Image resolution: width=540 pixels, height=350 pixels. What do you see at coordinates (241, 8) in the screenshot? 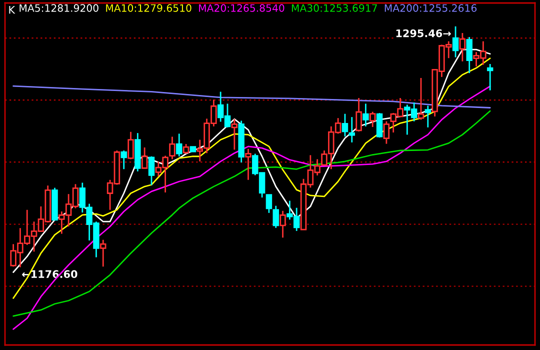
I see `text: MA20:1265.8540` at bounding box center [241, 8].